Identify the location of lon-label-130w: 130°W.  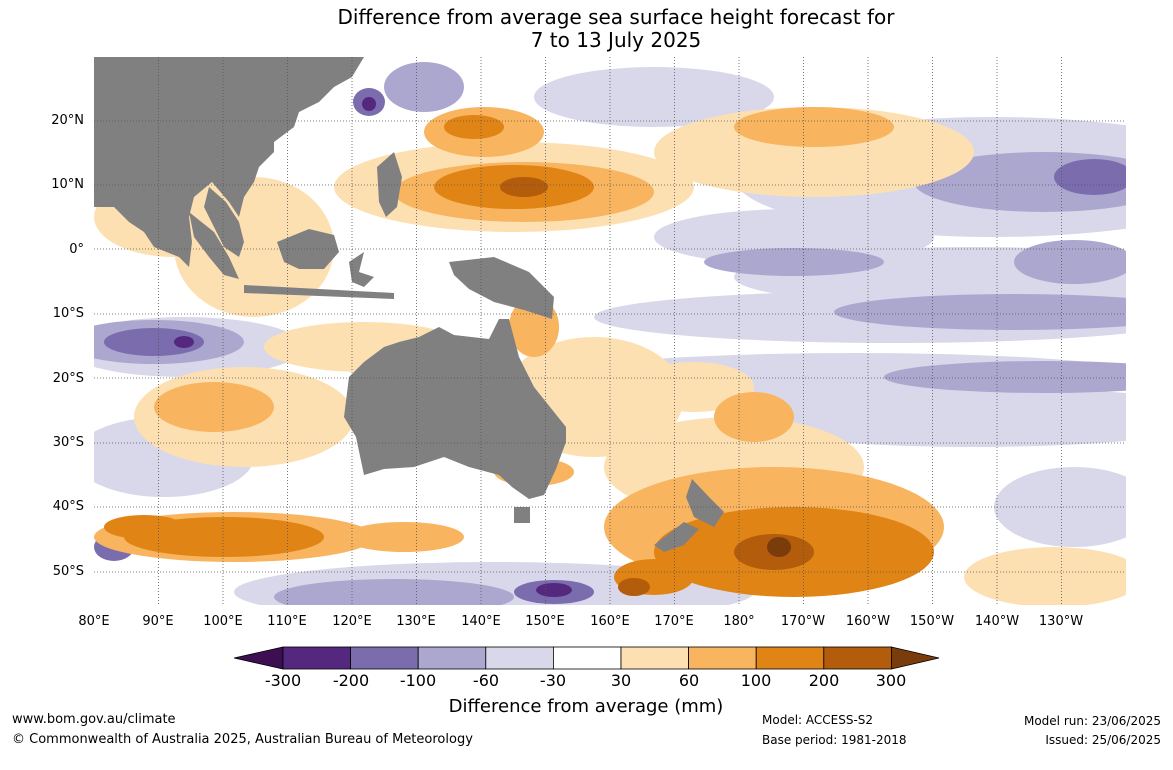
(1061, 621).